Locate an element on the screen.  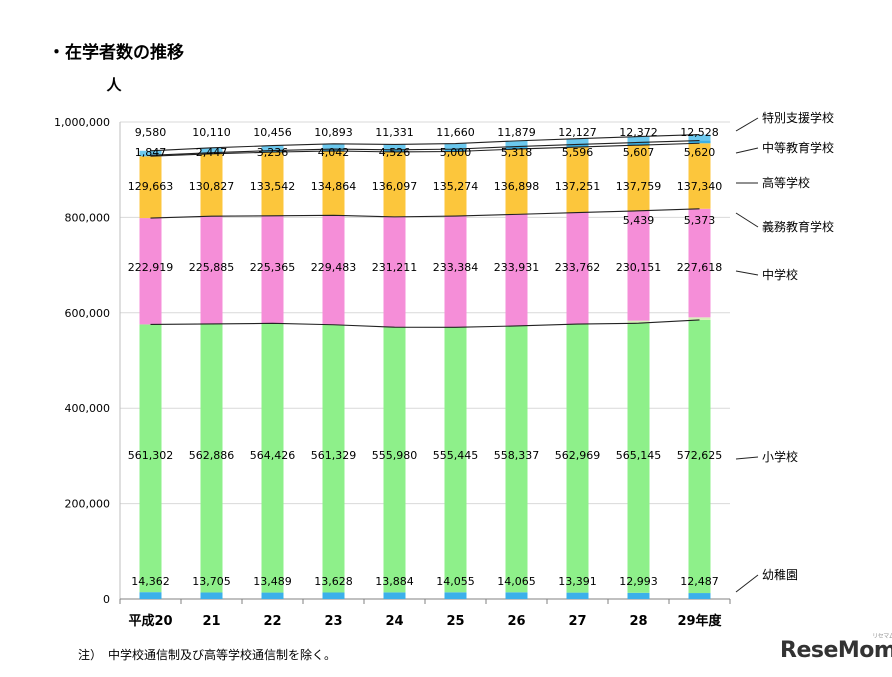
y-tick-label: 200,000 is located at coordinates (88, 504).